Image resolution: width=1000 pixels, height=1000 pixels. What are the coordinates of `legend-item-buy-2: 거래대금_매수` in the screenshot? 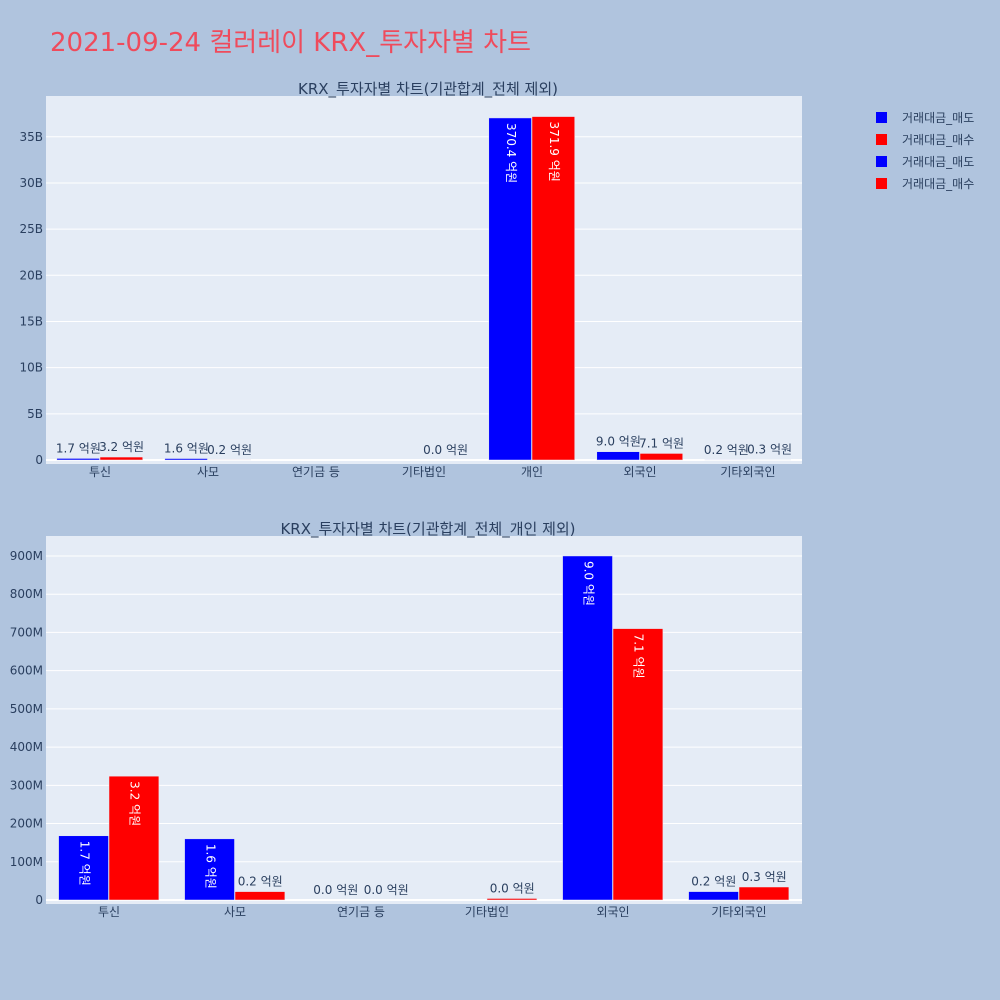 It's located at (925, 183).